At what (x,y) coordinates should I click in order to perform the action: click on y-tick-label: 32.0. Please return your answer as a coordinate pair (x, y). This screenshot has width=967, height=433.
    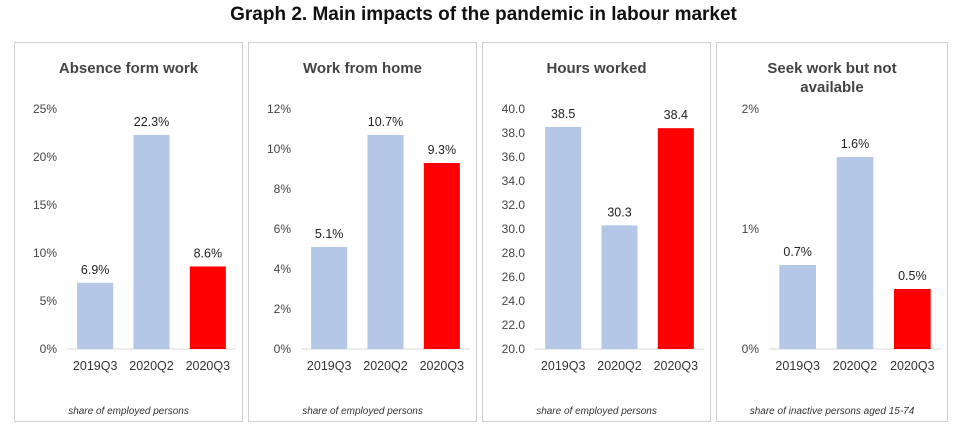
    Looking at the image, I should click on (514, 205).